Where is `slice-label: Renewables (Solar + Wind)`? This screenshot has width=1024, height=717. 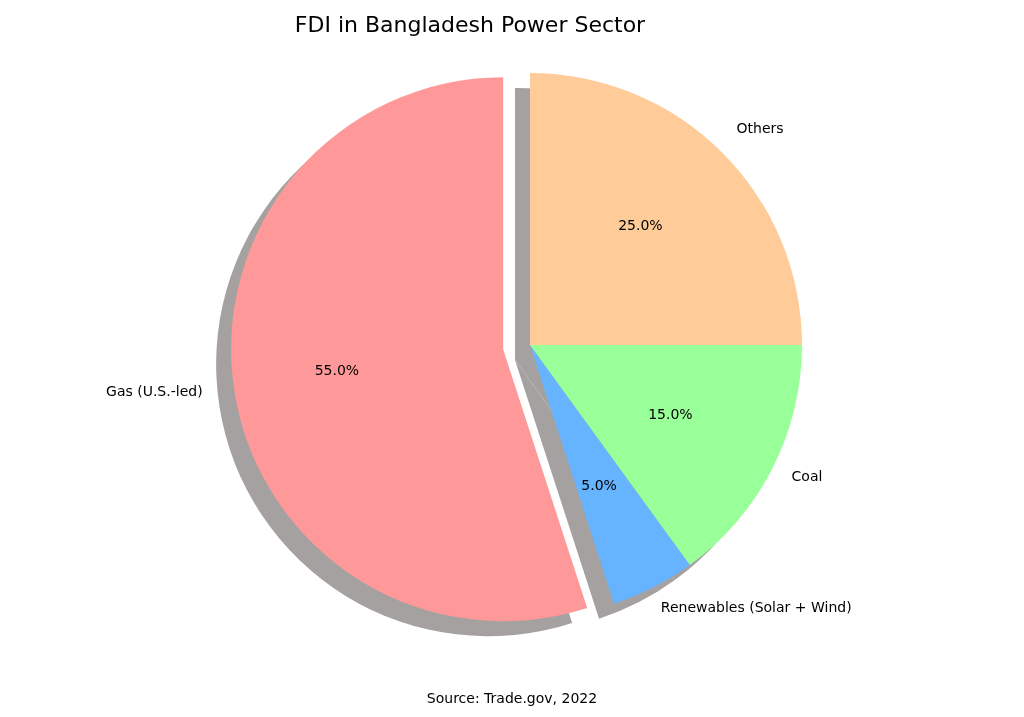 slice-label: Renewables (Solar + Wind) is located at coordinates (756, 606).